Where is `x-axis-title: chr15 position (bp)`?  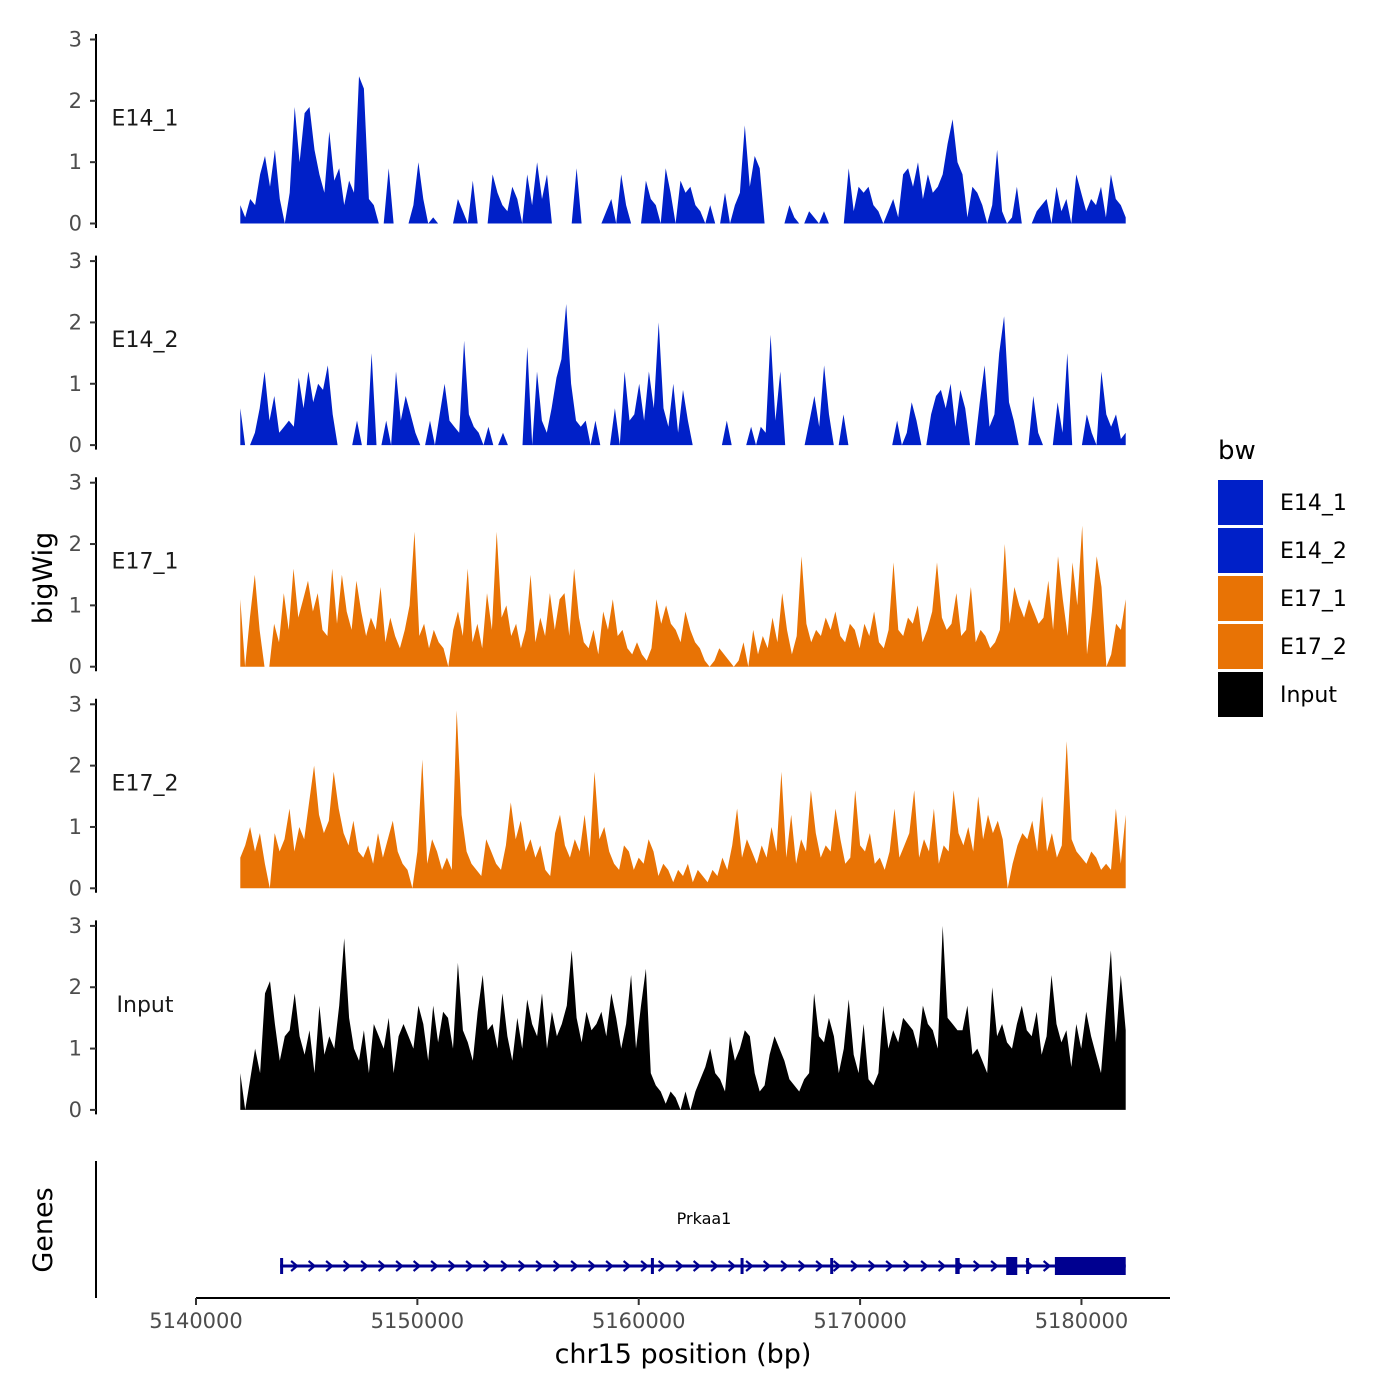 x-axis-title: chr15 position (bp) is located at coordinates (683, 1354).